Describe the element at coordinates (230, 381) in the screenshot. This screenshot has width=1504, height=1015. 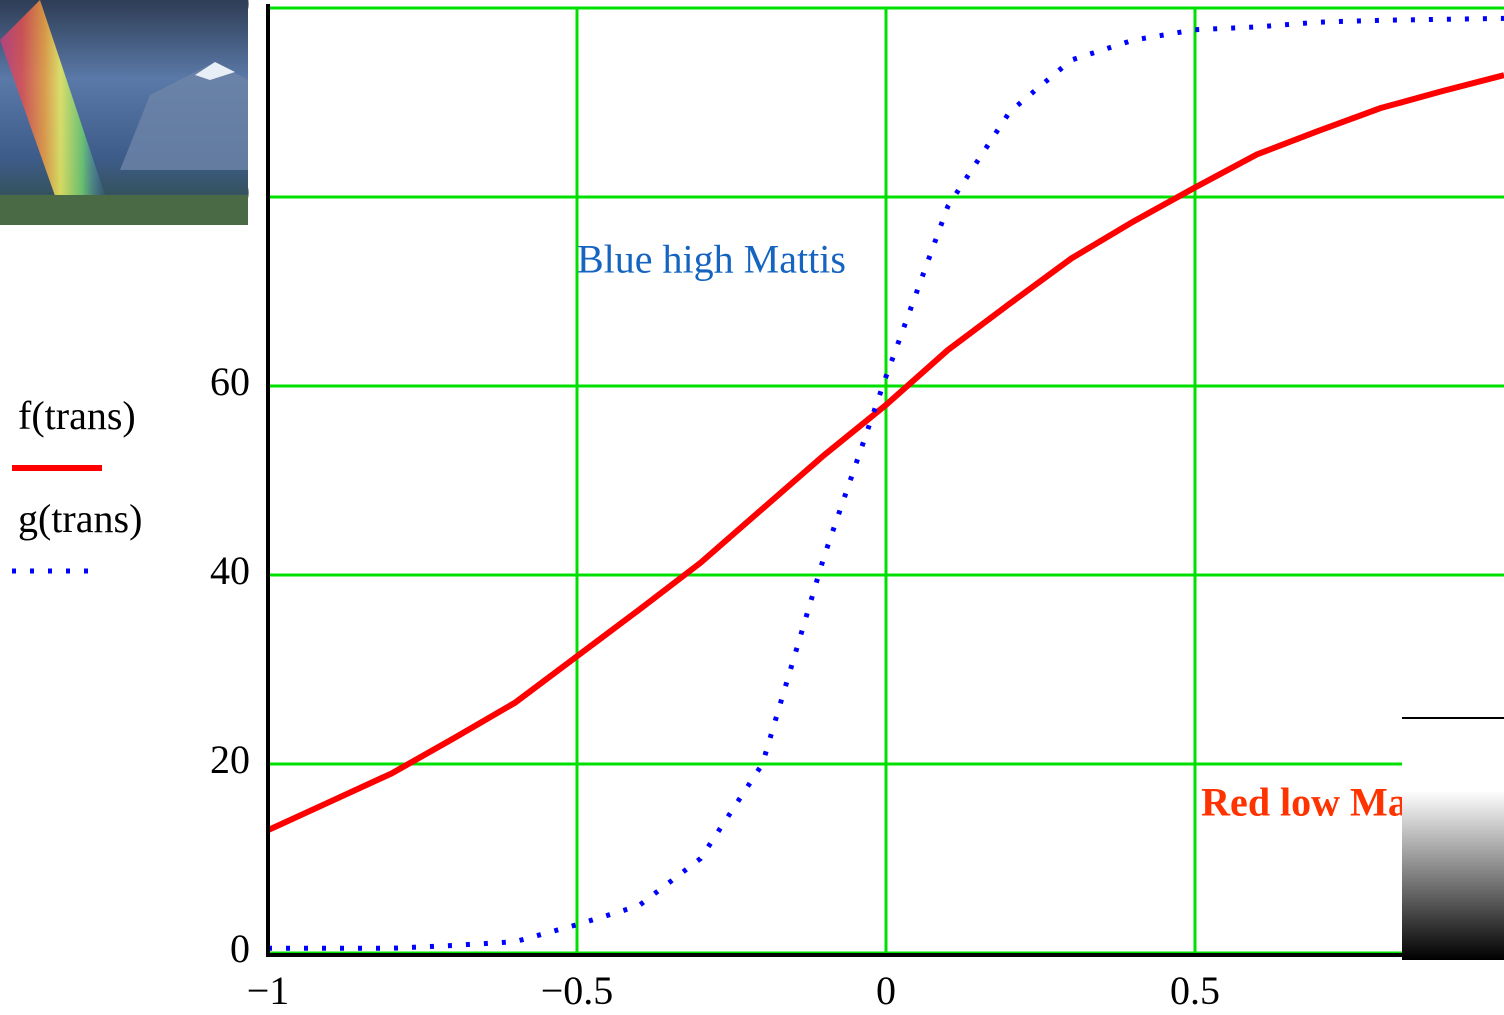
I see `y-tick-label: 60` at that location.